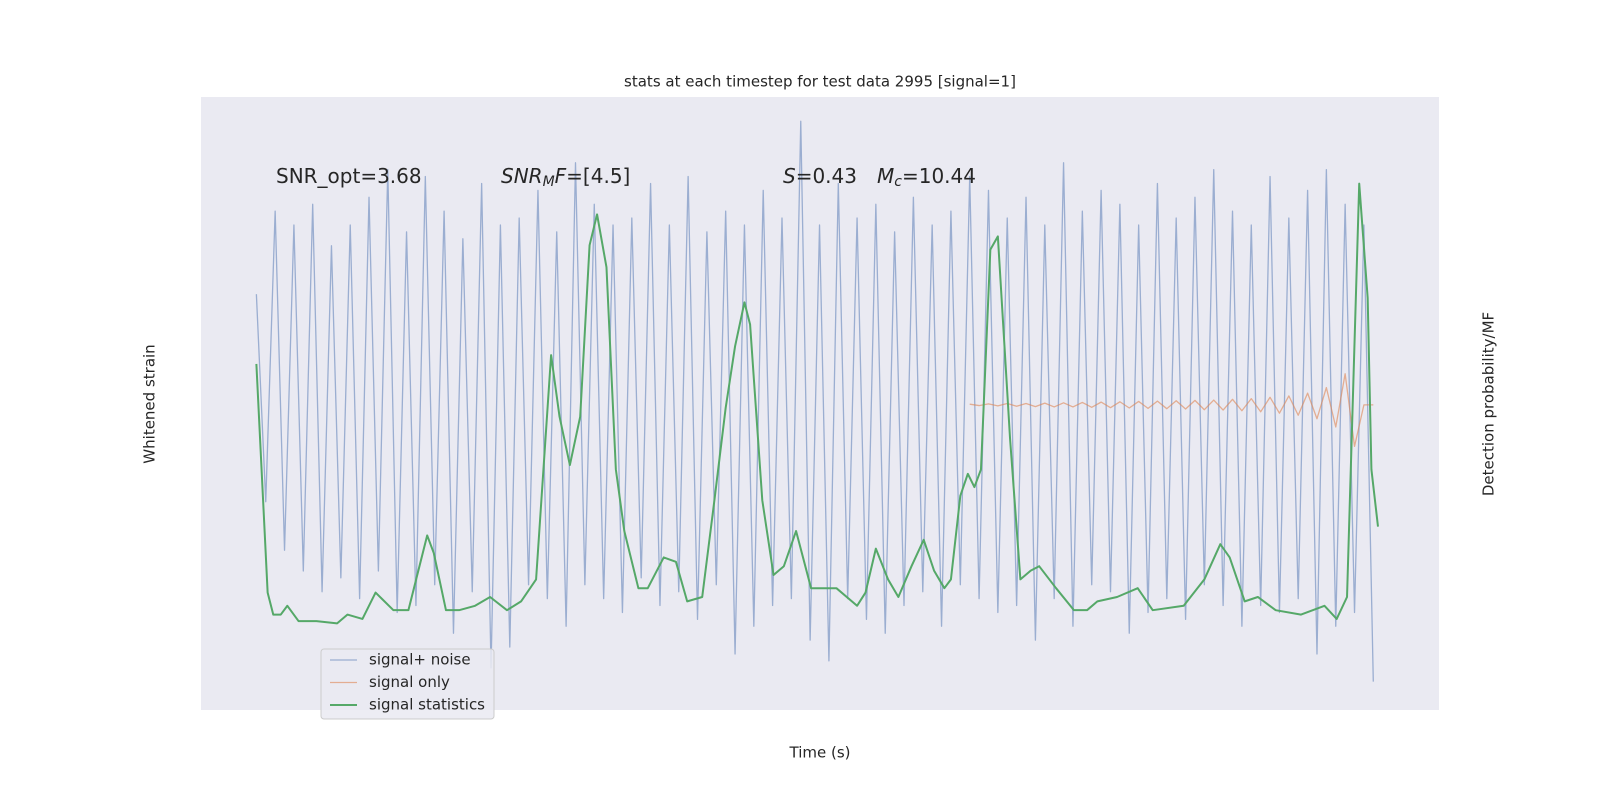  What do you see at coordinates (826, 176) in the screenshot?
I see `annotation-part: =0.43` at bounding box center [826, 176].